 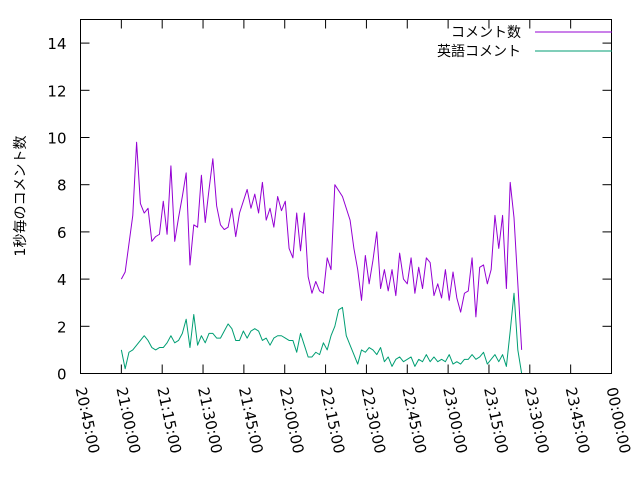 What do you see at coordinates (62, 280) in the screenshot?
I see `y-tick-label: 4` at bounding box center [62, 280].